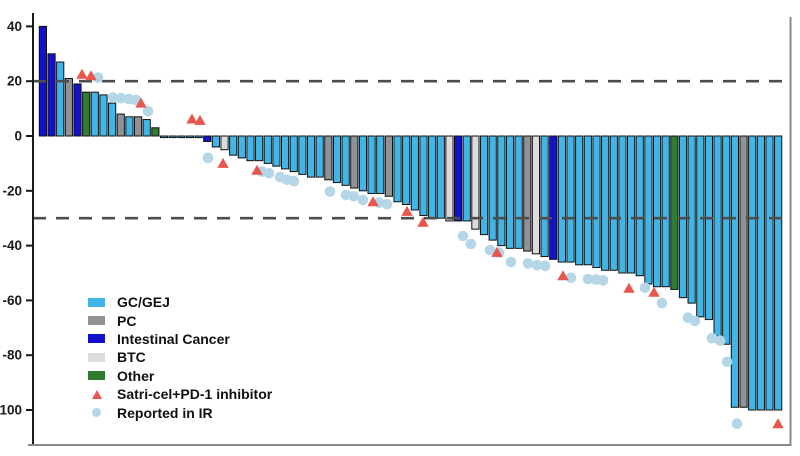  I want to click on legend-item-satri-cel-pd-1-inhibitor: Satri-cel+PD-1 inhibitor, so click(180, 394).